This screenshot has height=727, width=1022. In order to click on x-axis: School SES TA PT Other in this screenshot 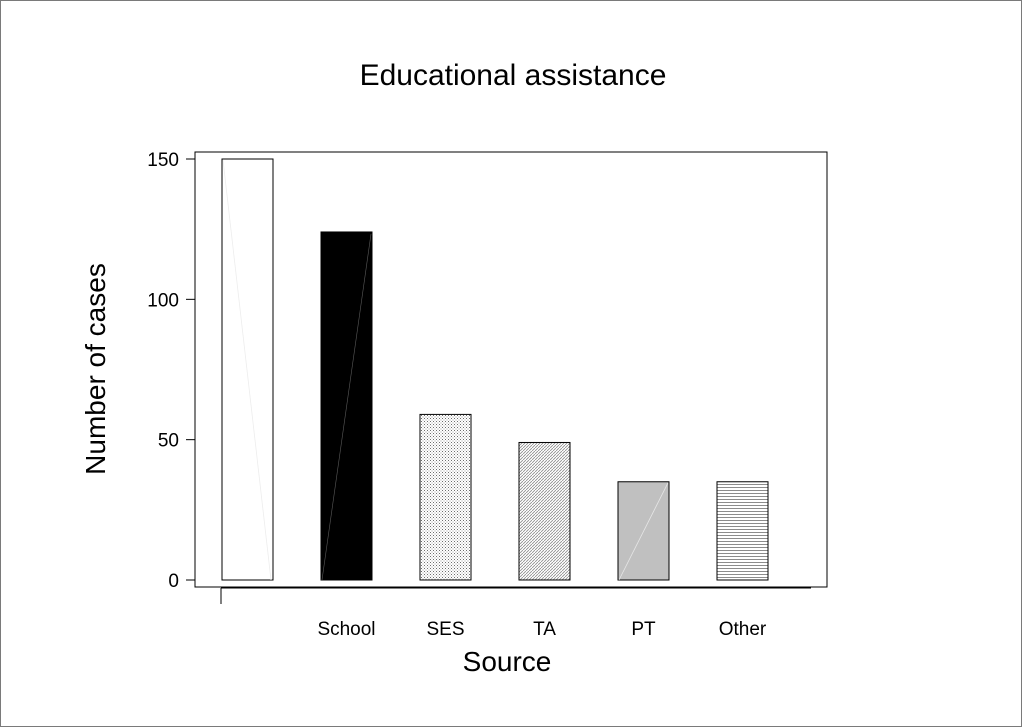, I will do `click(515, 613)`.